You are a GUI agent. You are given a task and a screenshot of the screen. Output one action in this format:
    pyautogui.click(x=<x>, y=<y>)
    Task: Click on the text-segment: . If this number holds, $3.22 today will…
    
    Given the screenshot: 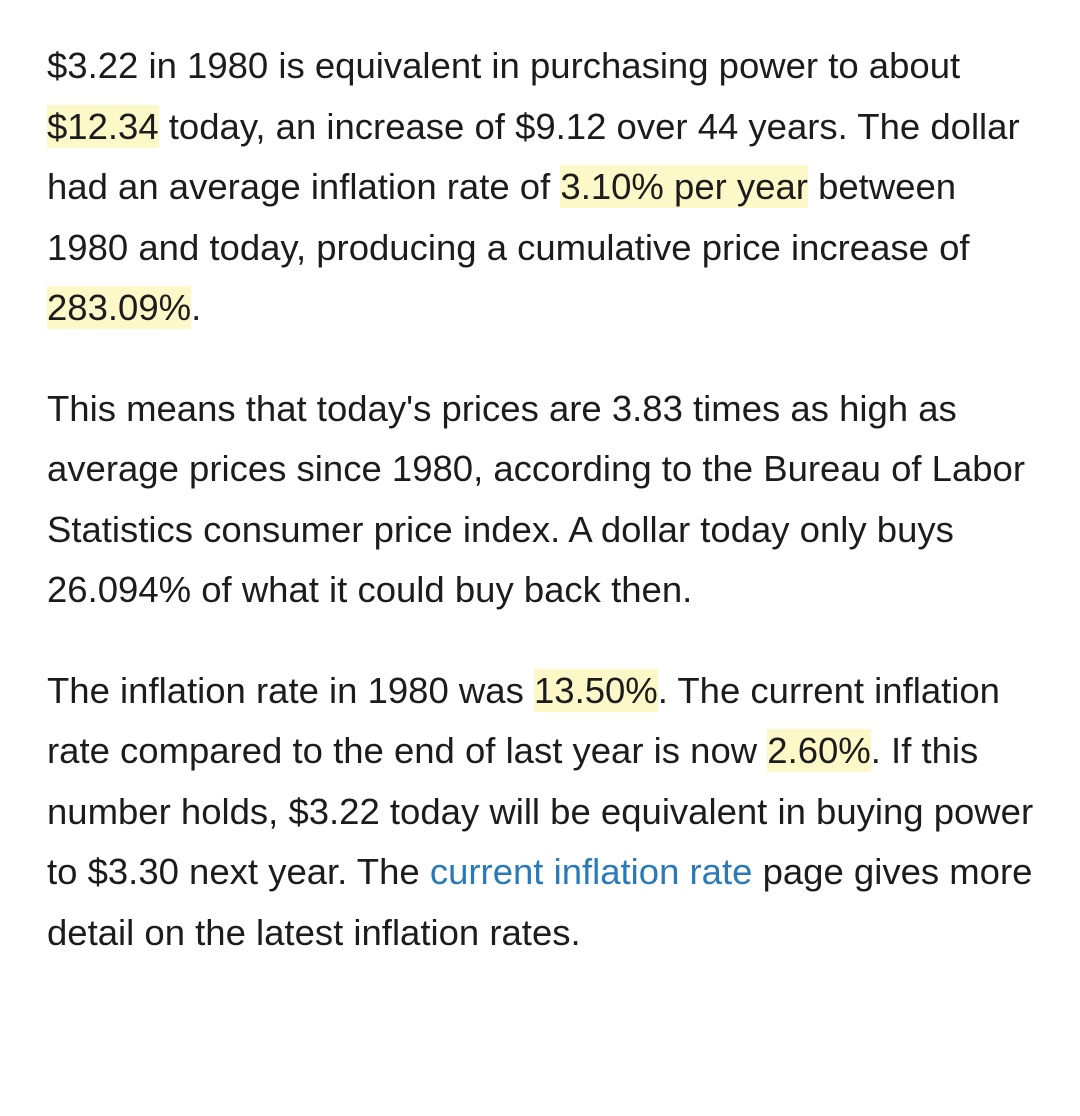 What is the action you would take?
    pyautogui.click(x=540, y=811)
    